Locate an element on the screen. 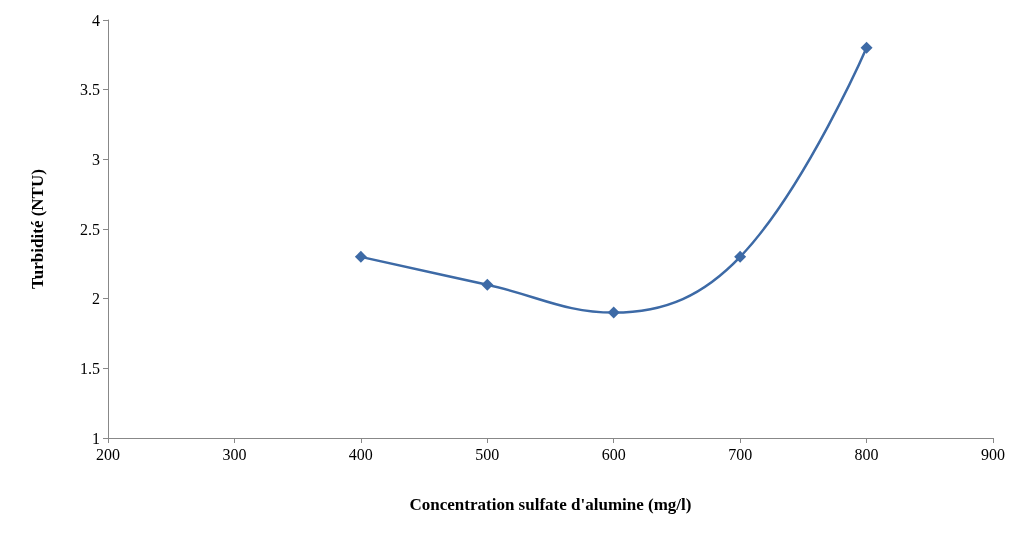  y-tick-label: 3 is located at coordinates (96, 159).